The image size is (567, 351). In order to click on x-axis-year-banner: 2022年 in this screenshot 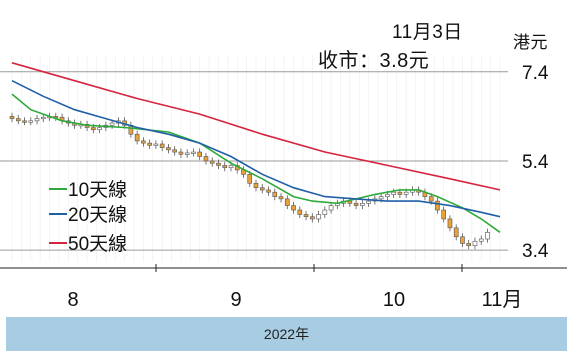, I will do `click(286, 334)`.